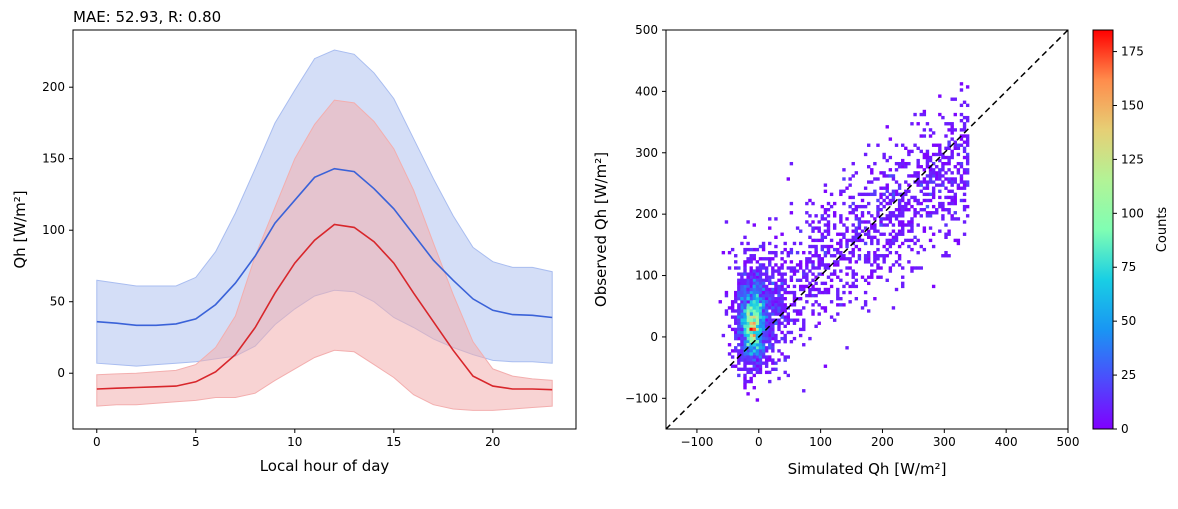 This screenshot has width=1178, height=509. I want to click on colorbar-tick-label: 150, so click(1132, 105).